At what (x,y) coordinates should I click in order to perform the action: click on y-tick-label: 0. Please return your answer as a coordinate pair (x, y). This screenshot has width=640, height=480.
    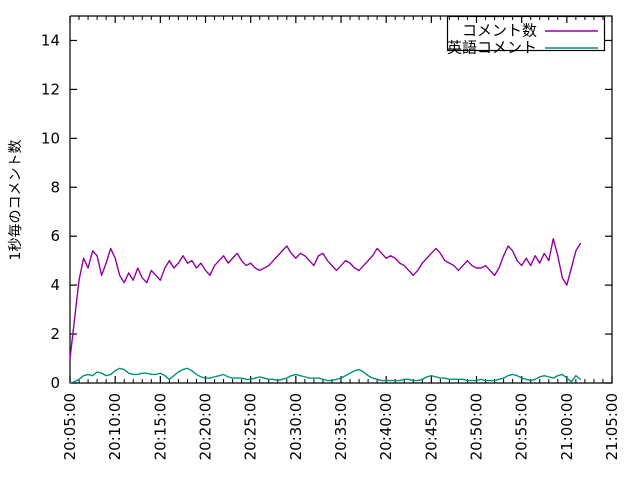
    Looking at the image, I should click on (55, 383).